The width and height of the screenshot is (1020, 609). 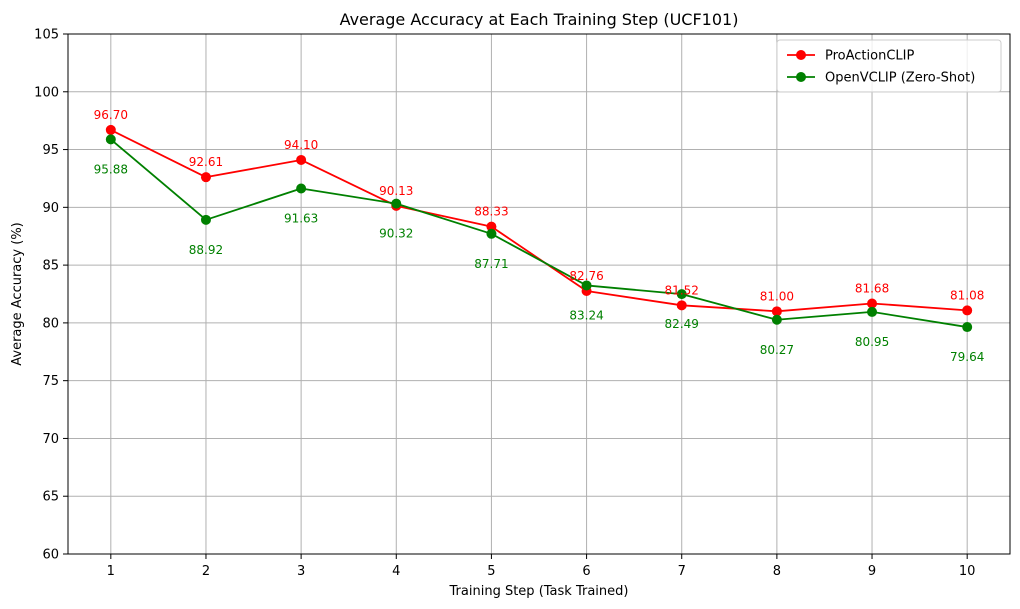 I want to click on x-tick-label: 3, so click(x=301, y=571).